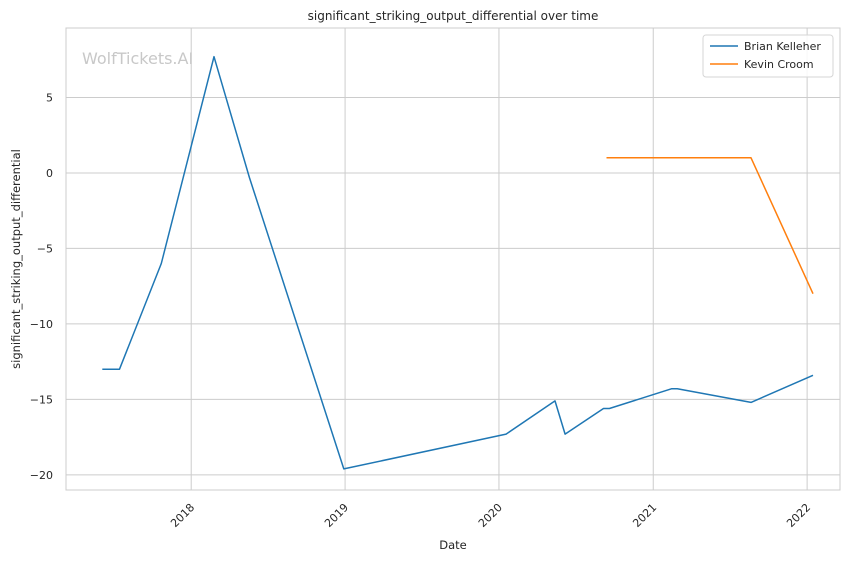 The width and height of the screenshot is (850, 561). What do you see at coordinates (49, 173) in the screenshot?
I see `y-tick-label: 0` at bounding box center [49, 173].